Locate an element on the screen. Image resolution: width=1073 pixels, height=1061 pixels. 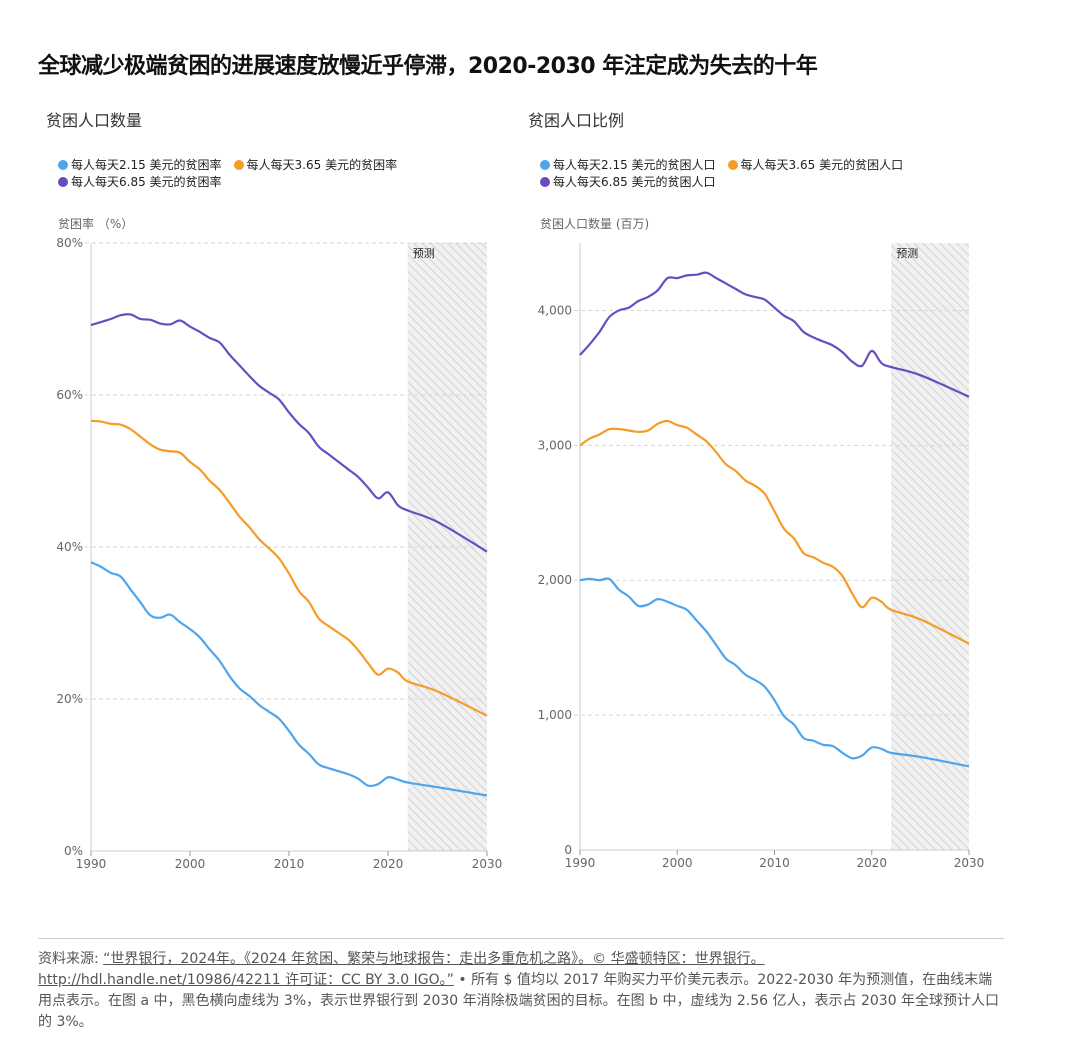
legend-item: 每人每天2.15 美元的贫困人口 is located at coordinates (628, 165).